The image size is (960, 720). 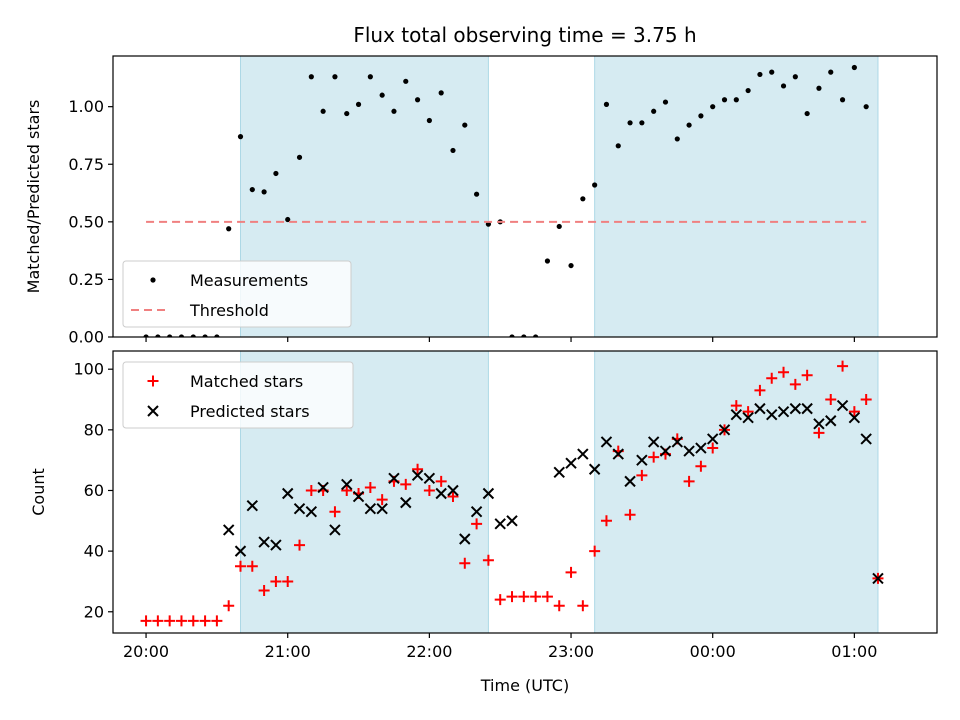 I want to click on x-axis-label: Time (UTC), so click(x=524, y=685).